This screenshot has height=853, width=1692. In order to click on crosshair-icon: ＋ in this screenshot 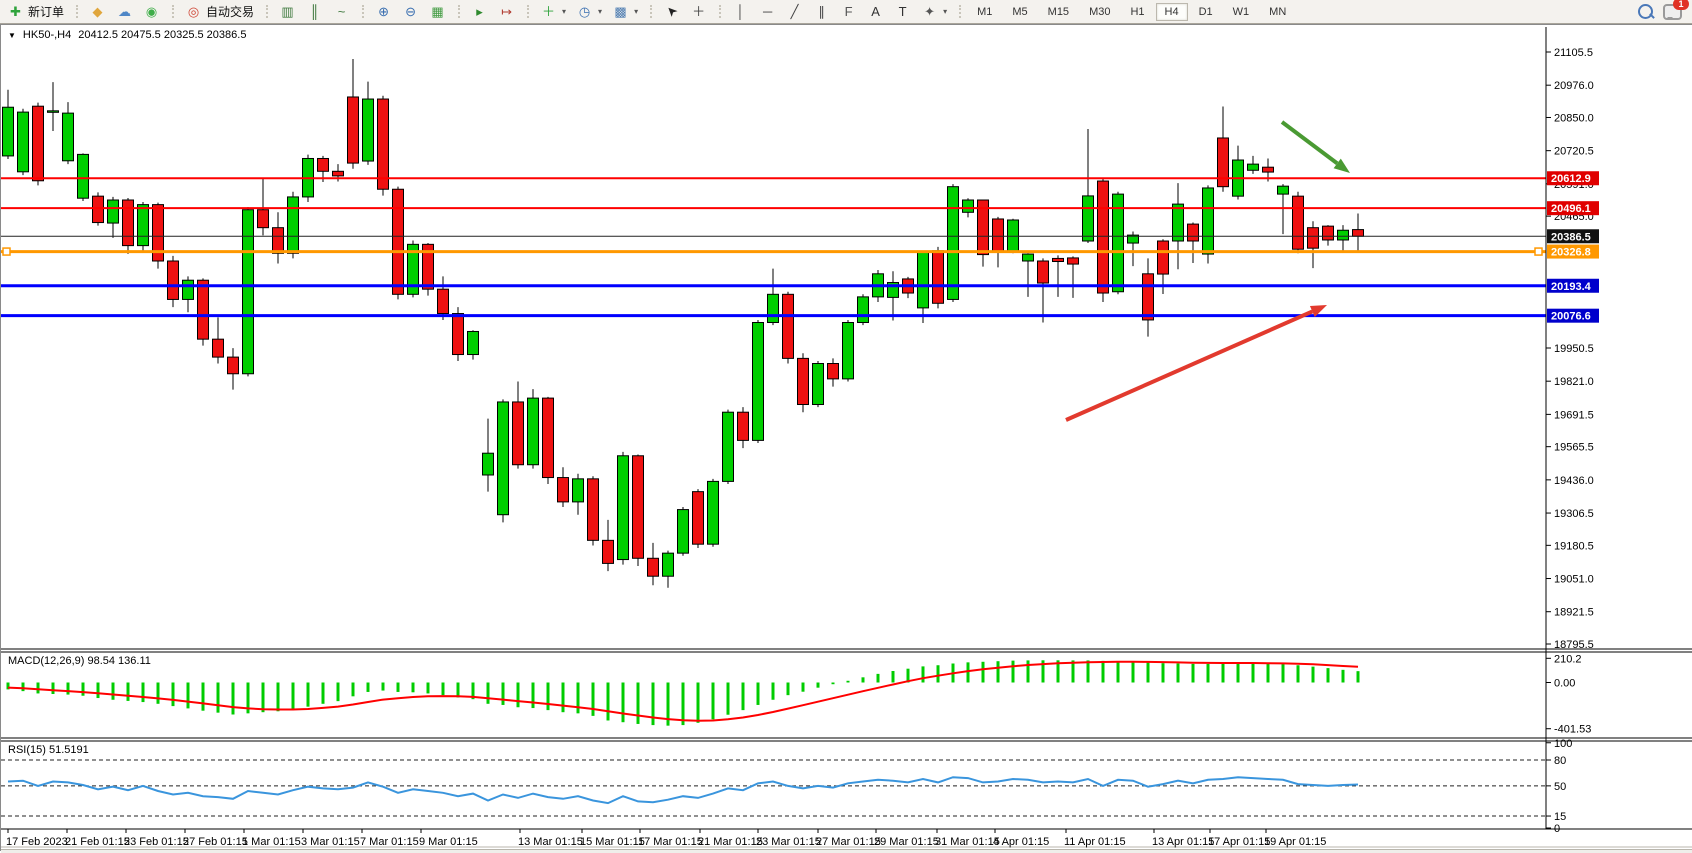, I will do `click(698, 11)`.